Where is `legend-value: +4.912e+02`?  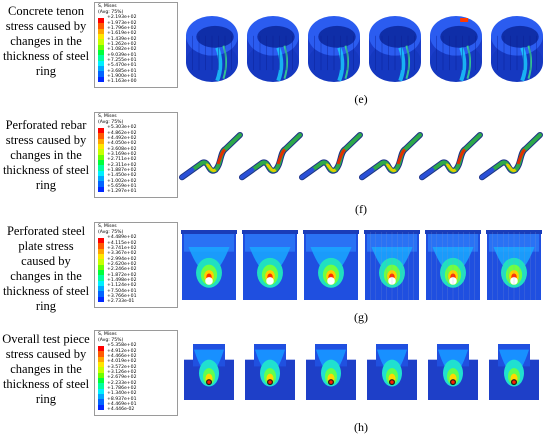
legend-value: +4.912e+02 is located at coordinates (122, 351).